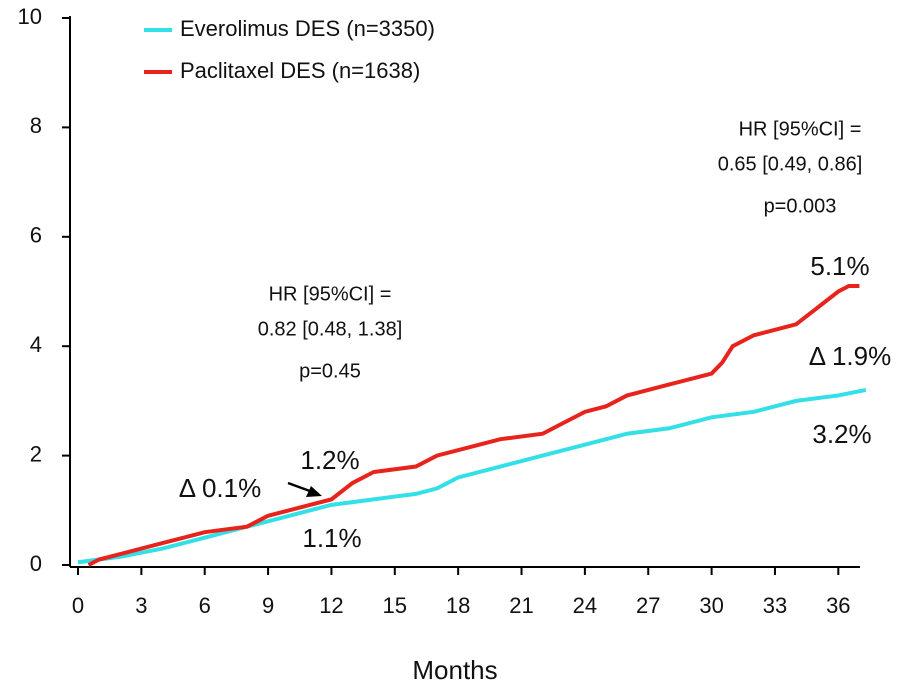 The image size is (921, 691). Describe the element at coordinates (521, 605) in the screenshot. I see `x-tick-label: 21` at that location.